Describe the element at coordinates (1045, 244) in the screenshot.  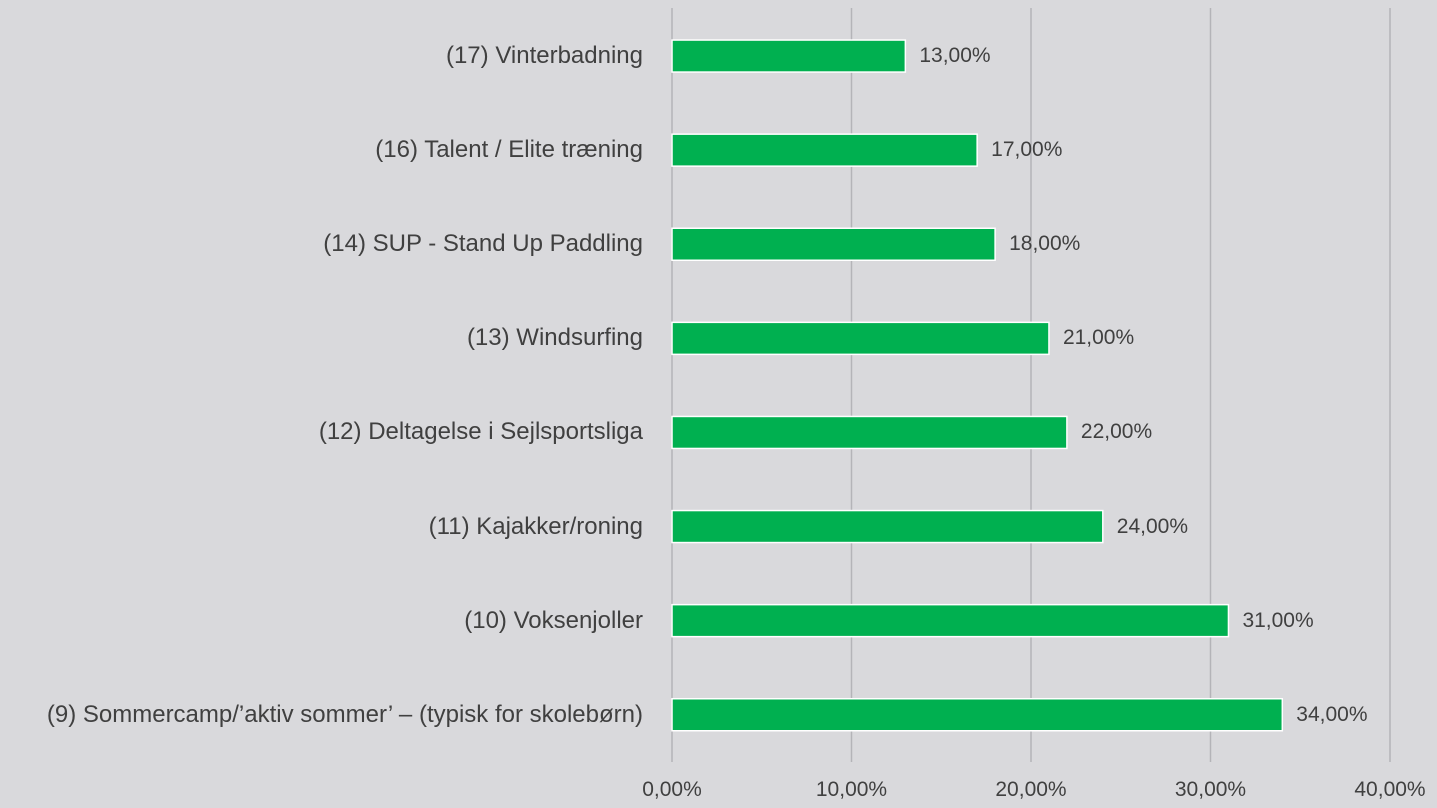
I see `value-label: 18,00%` at that location.